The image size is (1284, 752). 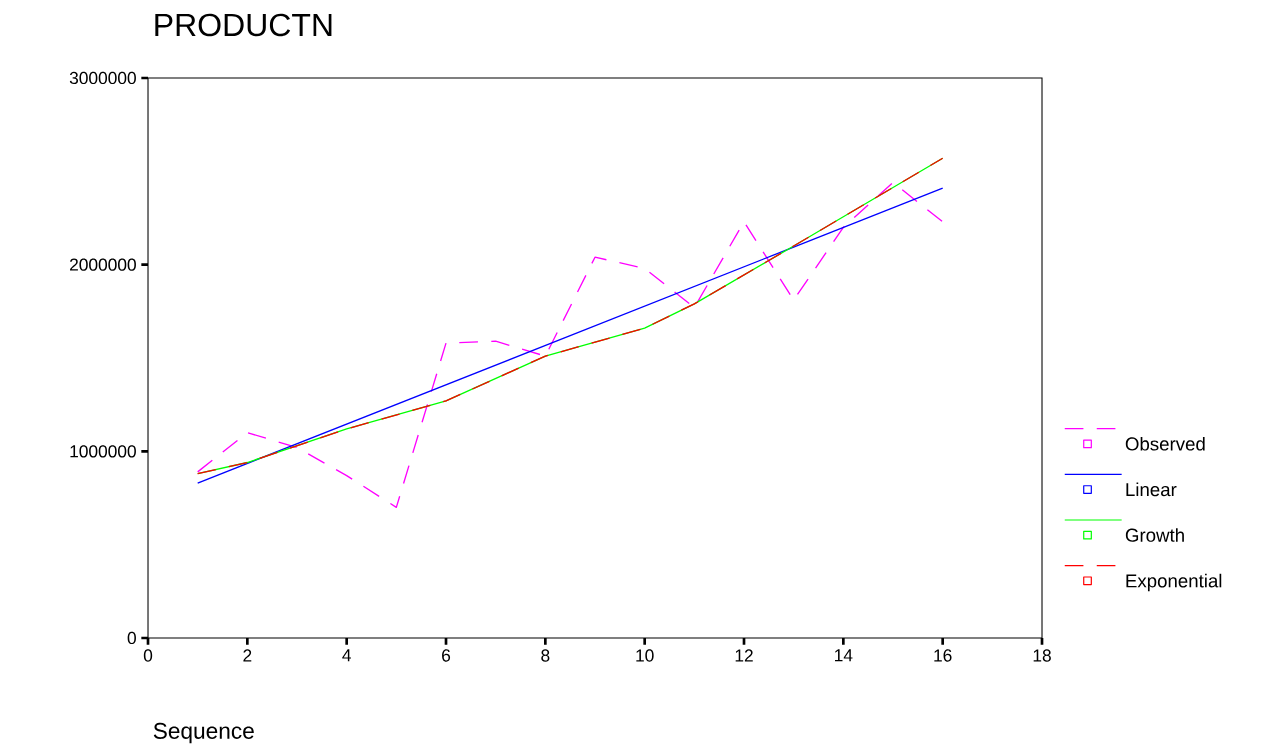 I want to click on x-tick-label: 0, so click(x=148, y=655).